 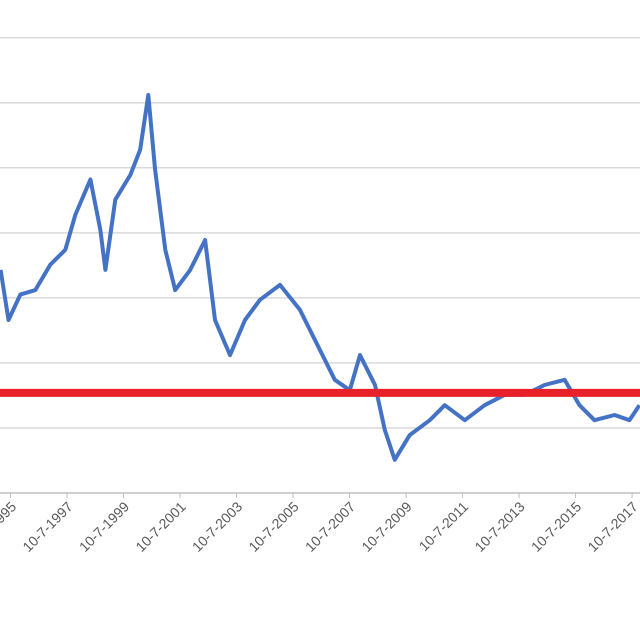 I want to click on x-tick-label: 10-7-2013, so click(x=499, y=526).